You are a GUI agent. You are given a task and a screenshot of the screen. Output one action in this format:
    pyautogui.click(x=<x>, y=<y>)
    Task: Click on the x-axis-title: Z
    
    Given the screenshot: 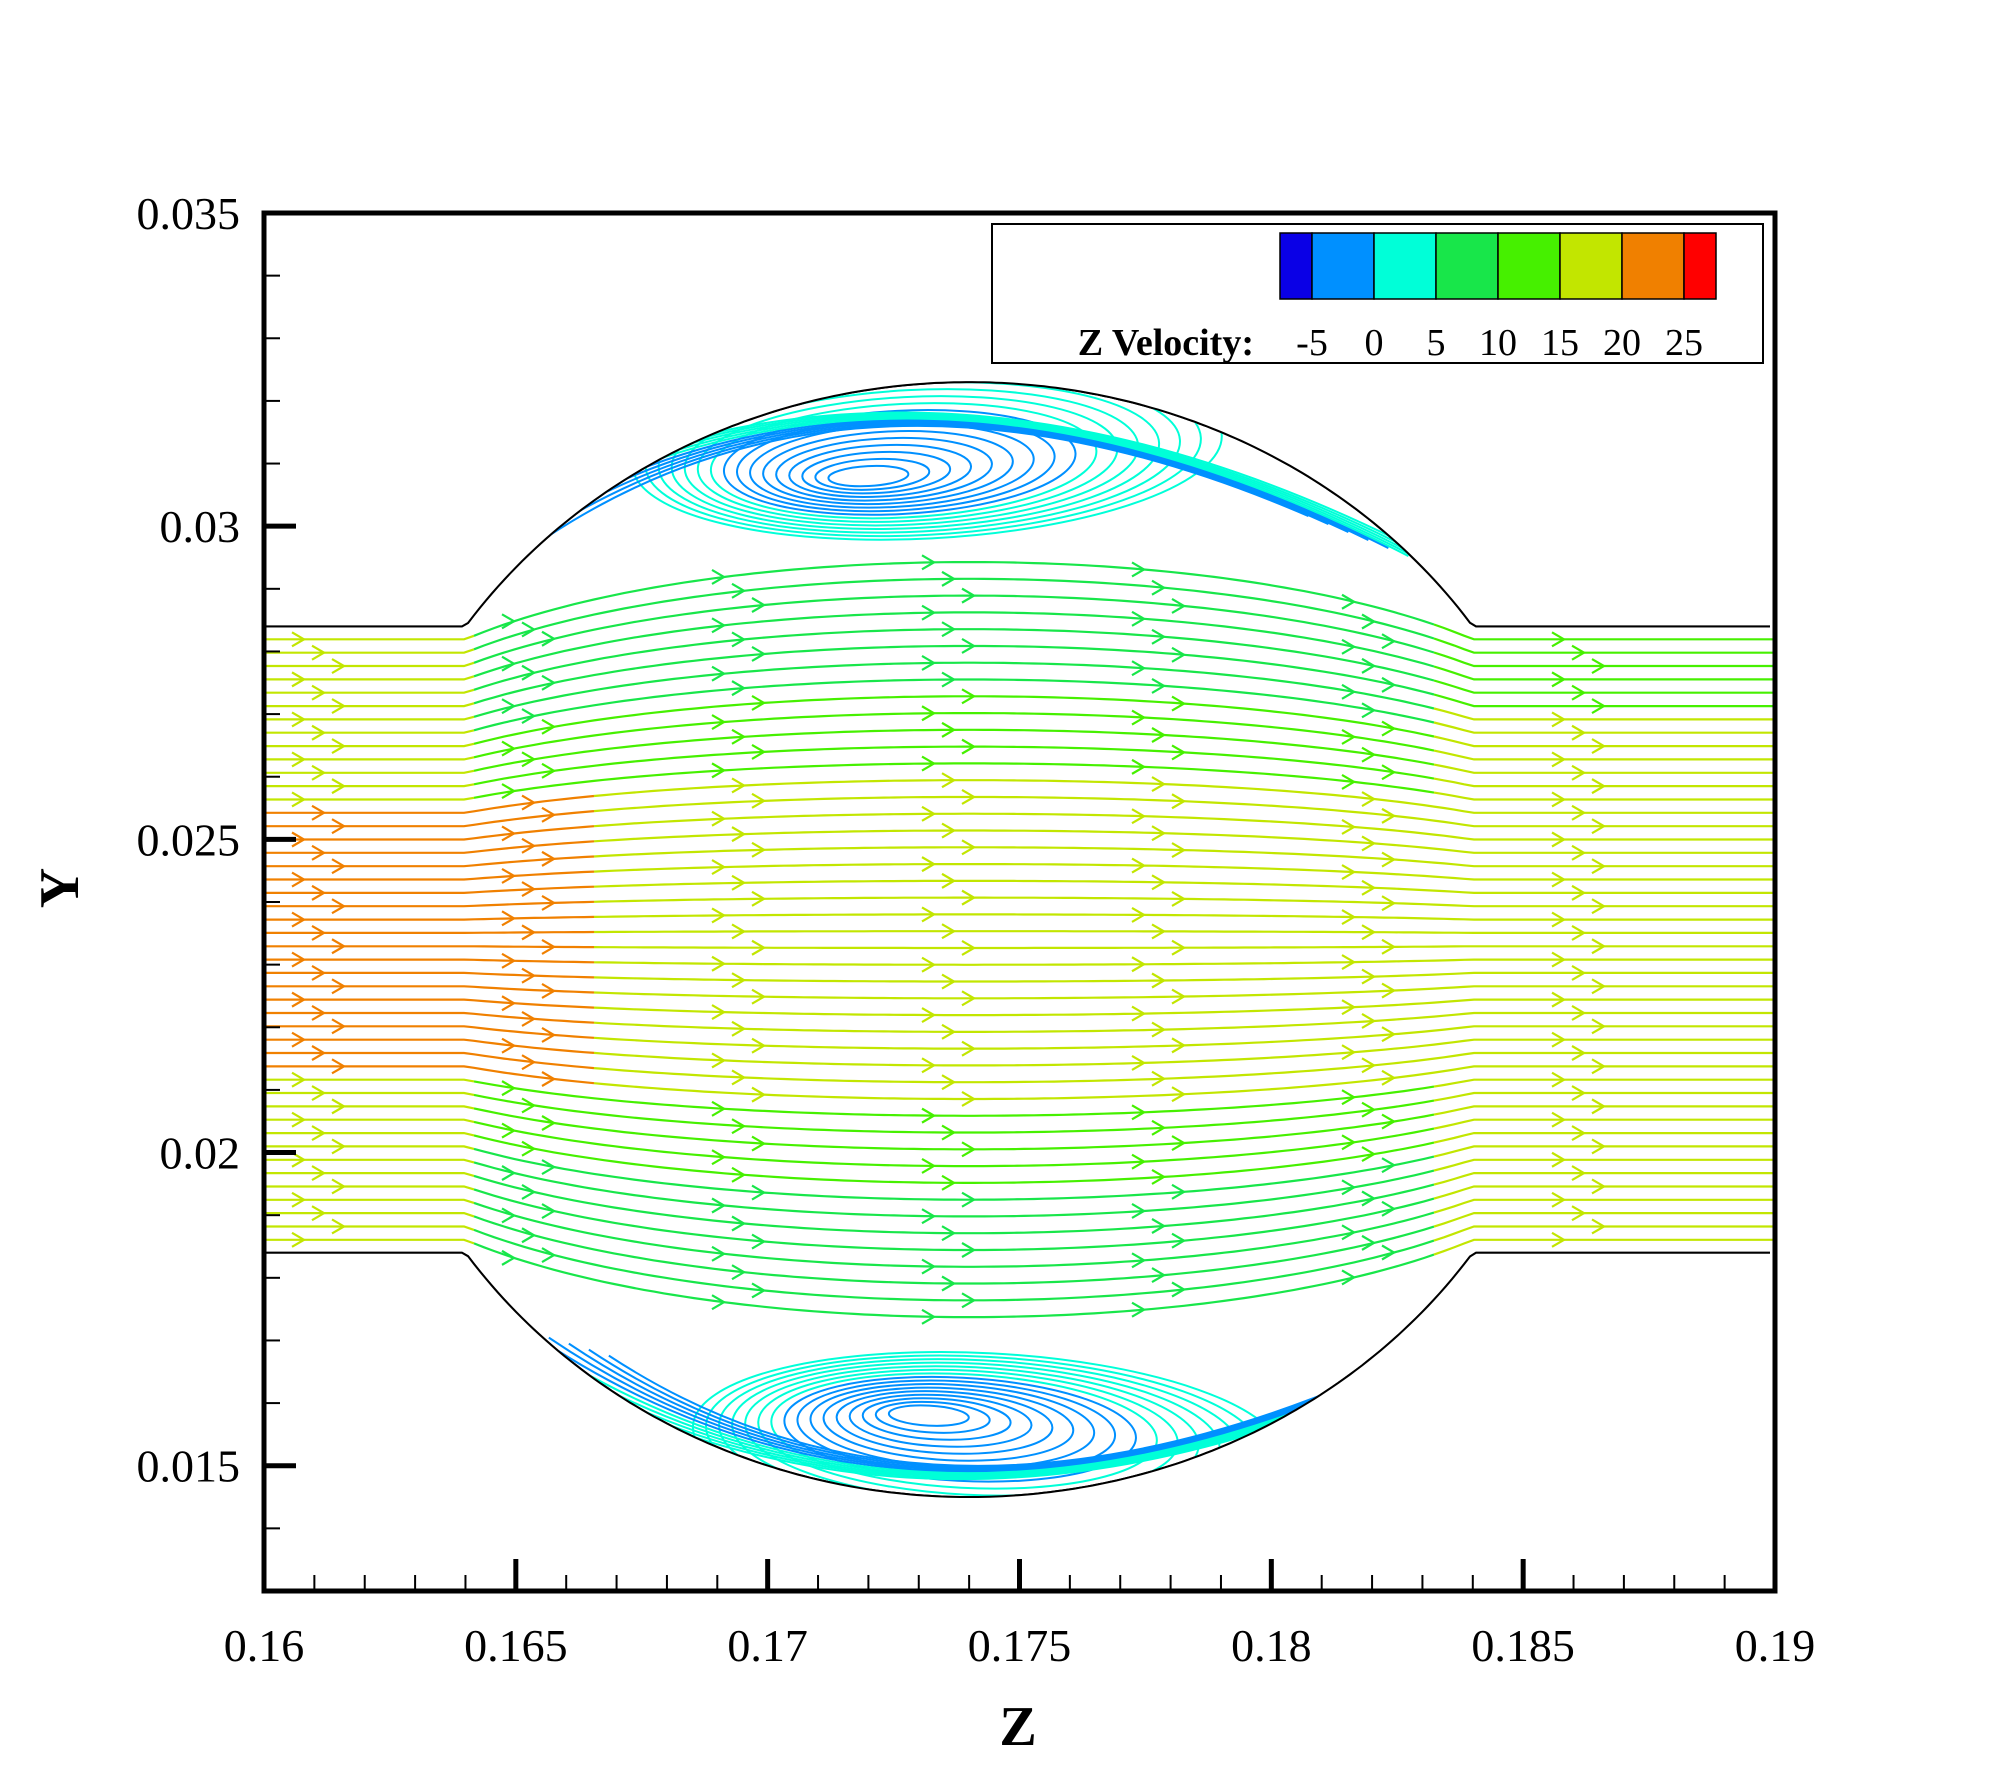 What is the action you would take?
    pyautogui.click(x=1017, y=1727)
    